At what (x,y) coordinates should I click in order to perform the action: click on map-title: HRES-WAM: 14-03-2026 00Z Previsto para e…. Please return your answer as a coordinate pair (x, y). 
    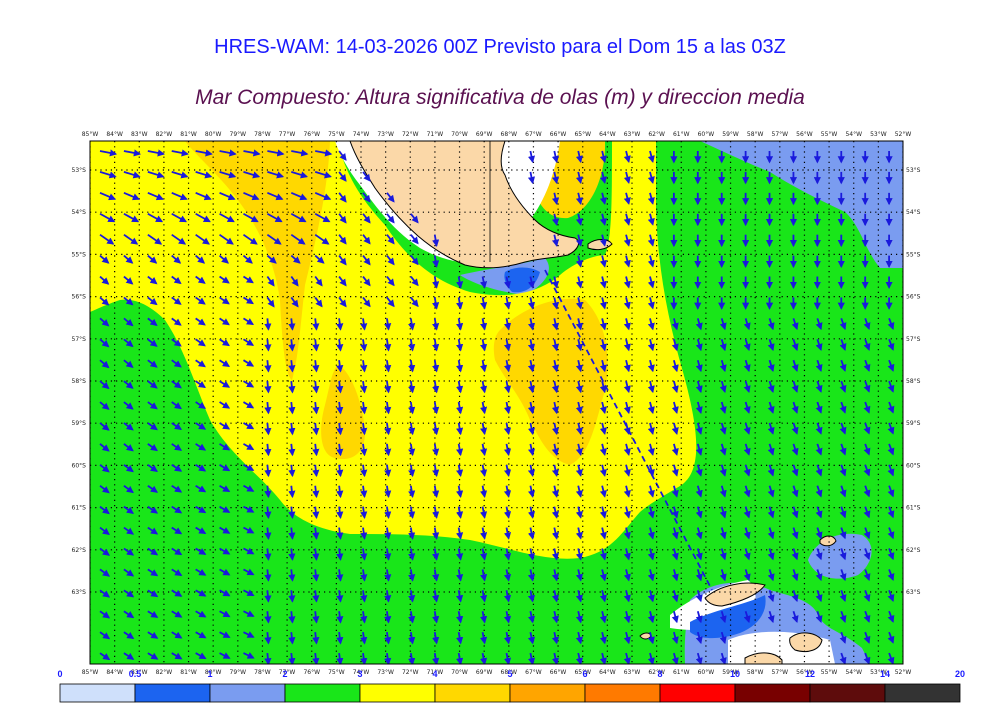
    Looking at the image, I should click on (500, 47).